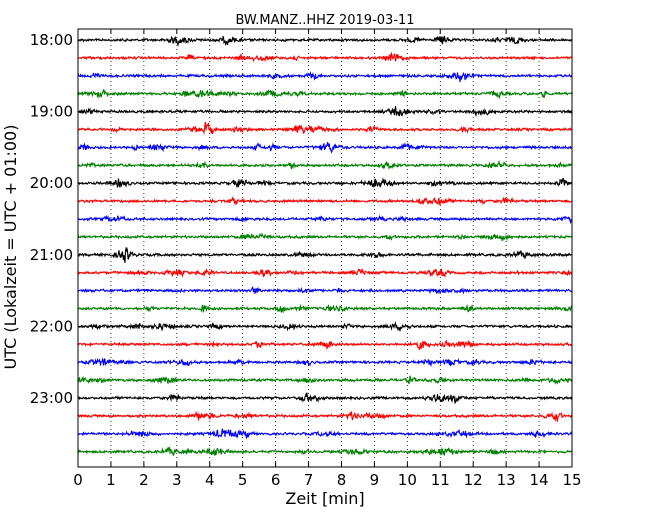 The height and width of the screenshot is (520, 650). I want to click on x-tick-label: 5, so click(243, 480).